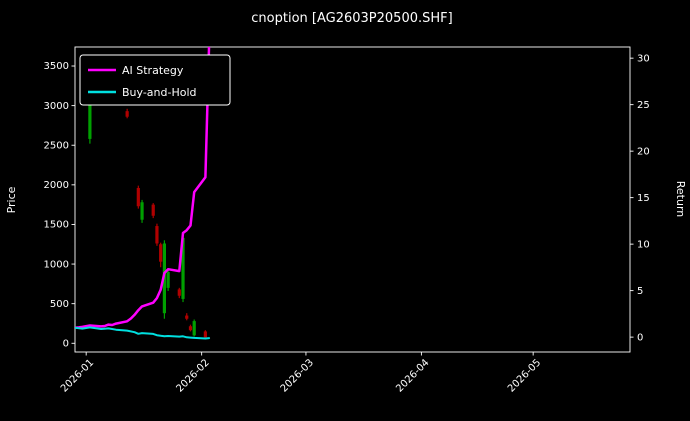 The height and width of the screenshot is (421, 690). What do you see at coordinates (412, 375) in the screenshot?
I see `x-tick-label: 2026-04` at bounding box center [412, 375].